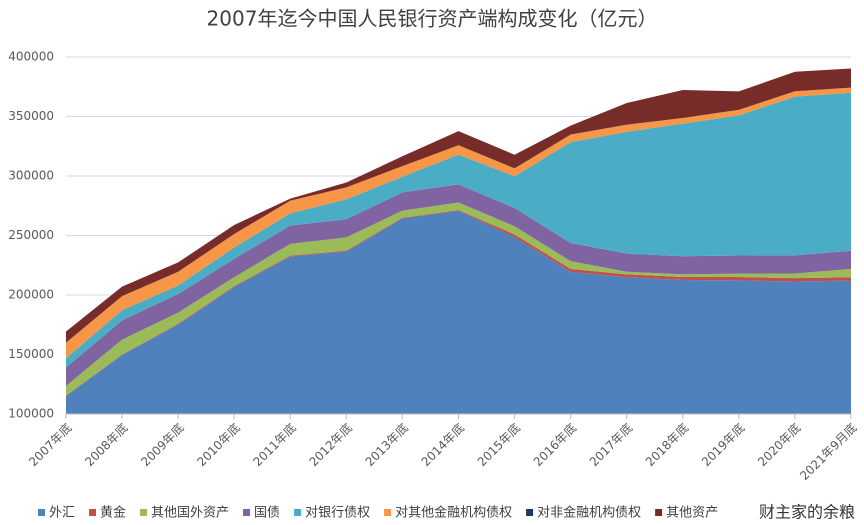  I want to click on legend-label: 其他国外资产, so click(190, 513).